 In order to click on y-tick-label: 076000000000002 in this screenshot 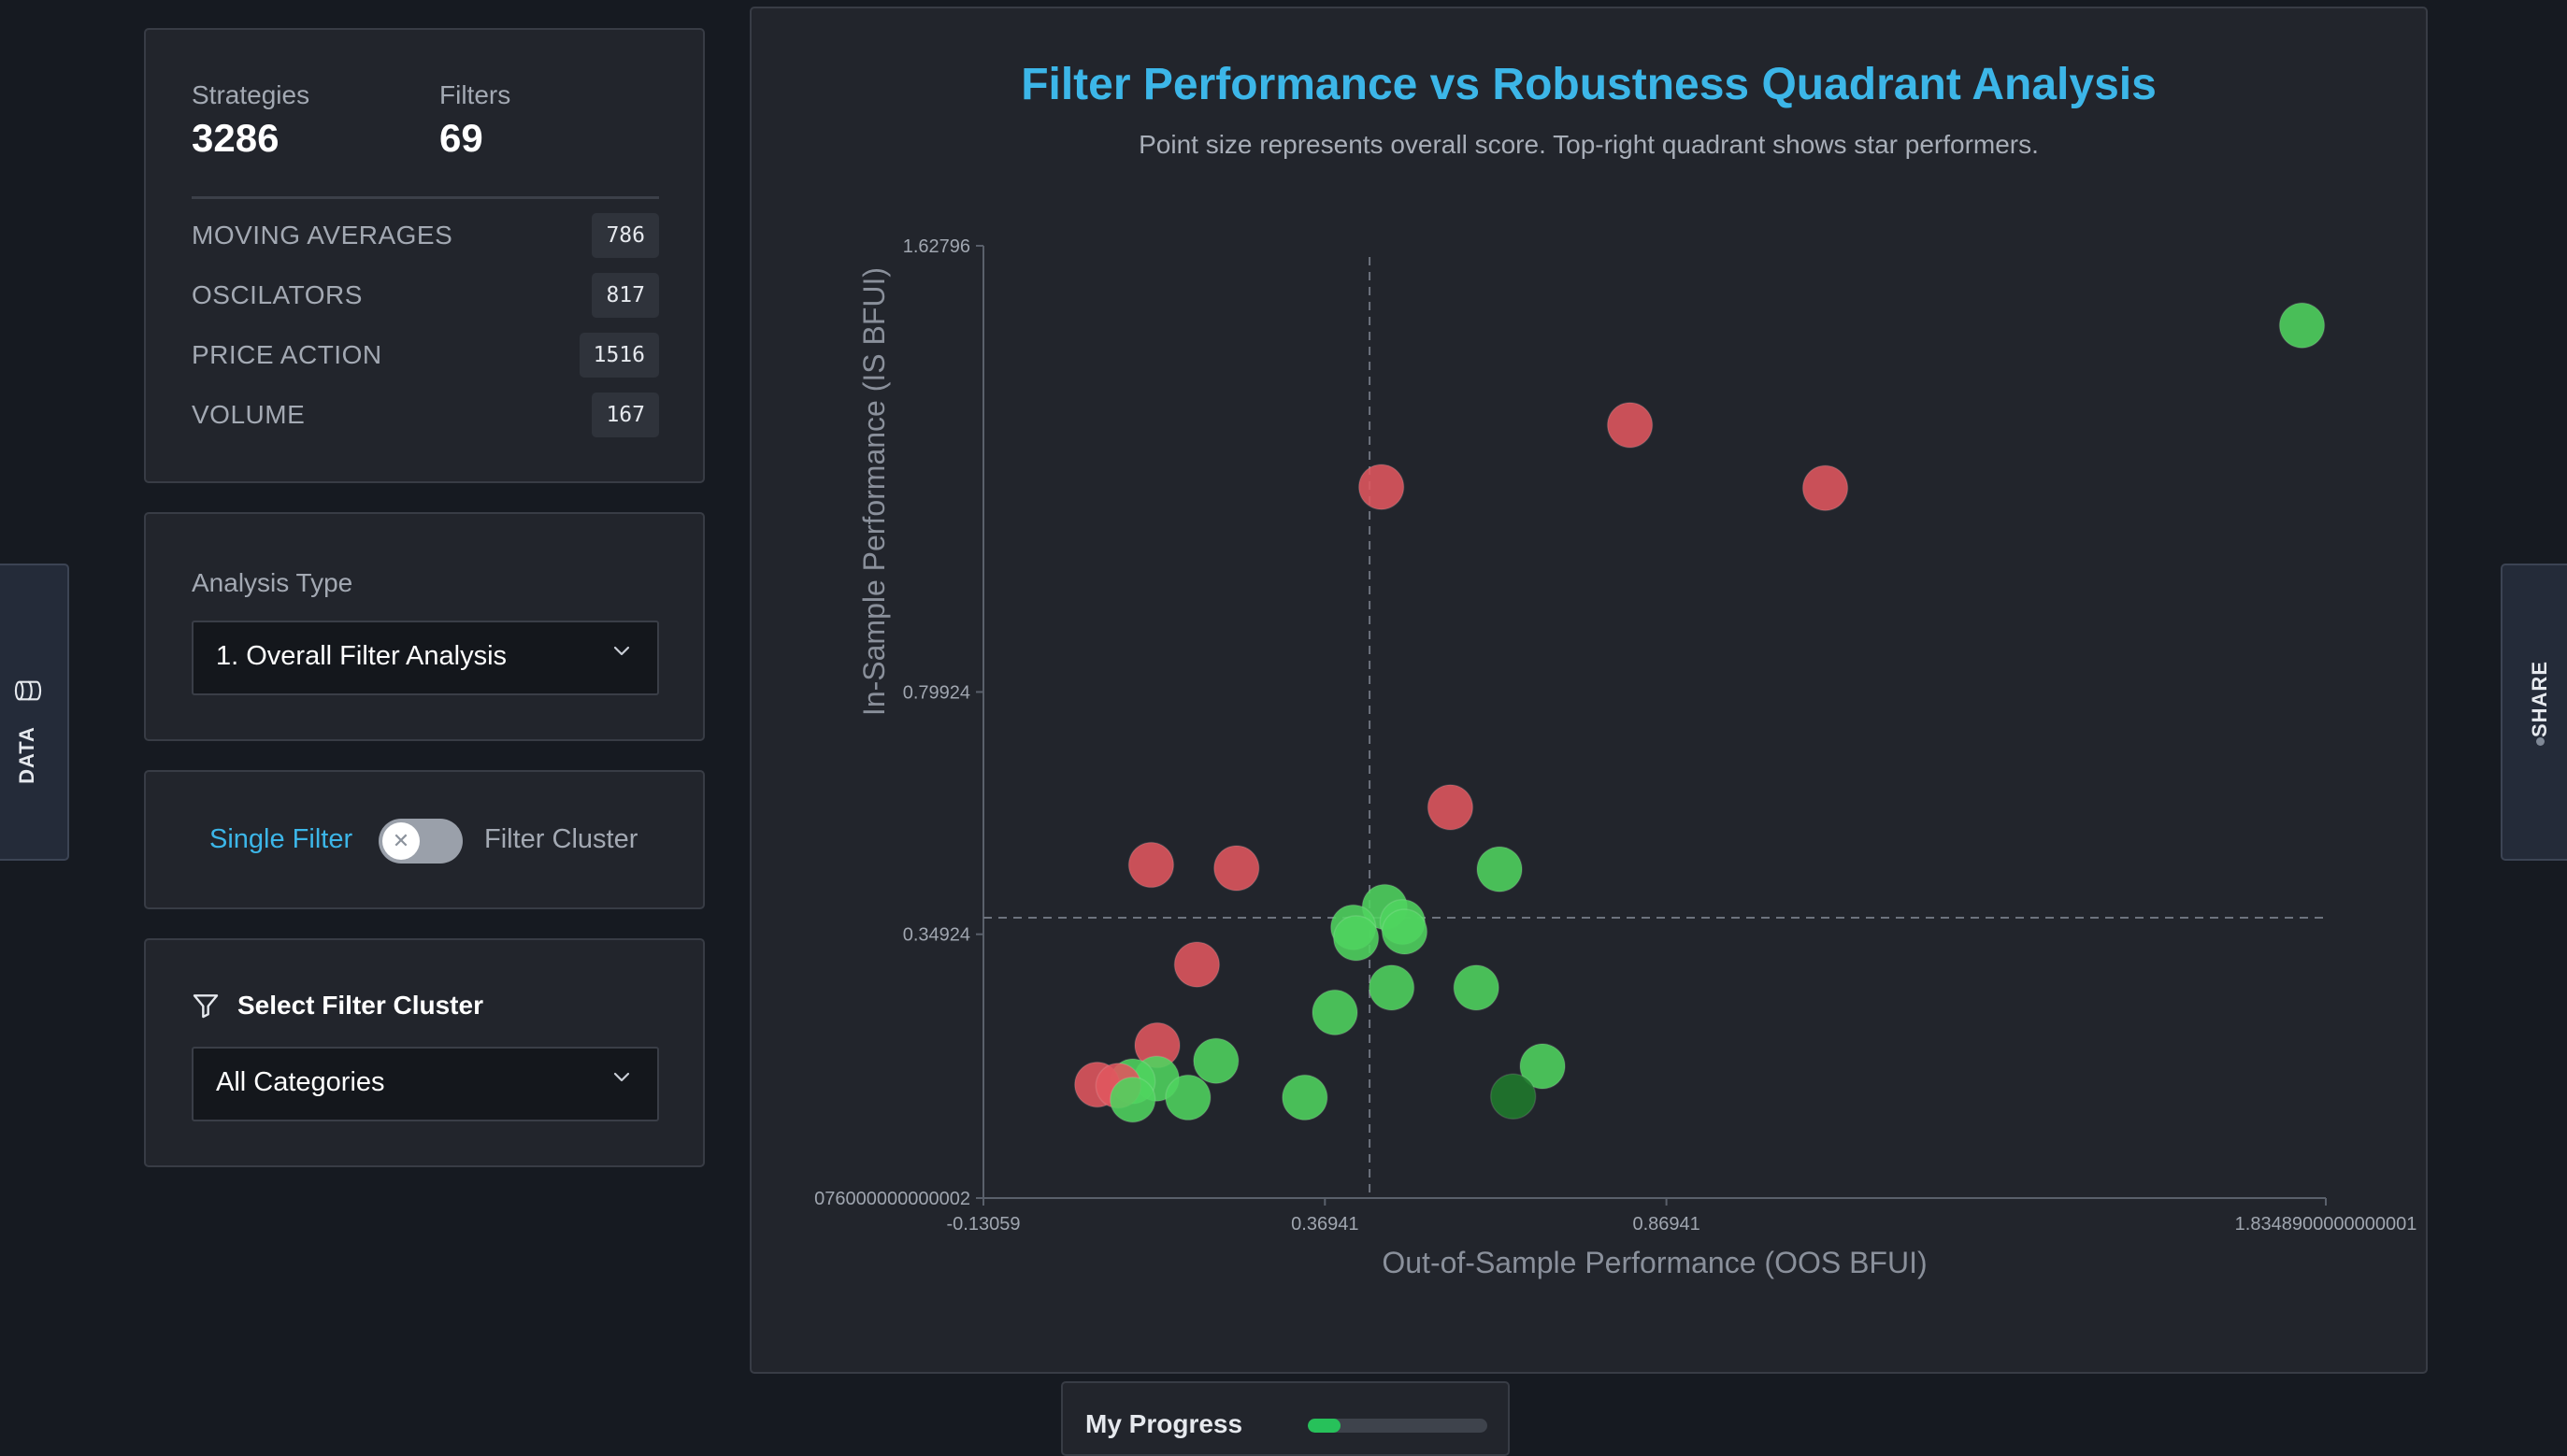, I will do `click(892, 1199)`.